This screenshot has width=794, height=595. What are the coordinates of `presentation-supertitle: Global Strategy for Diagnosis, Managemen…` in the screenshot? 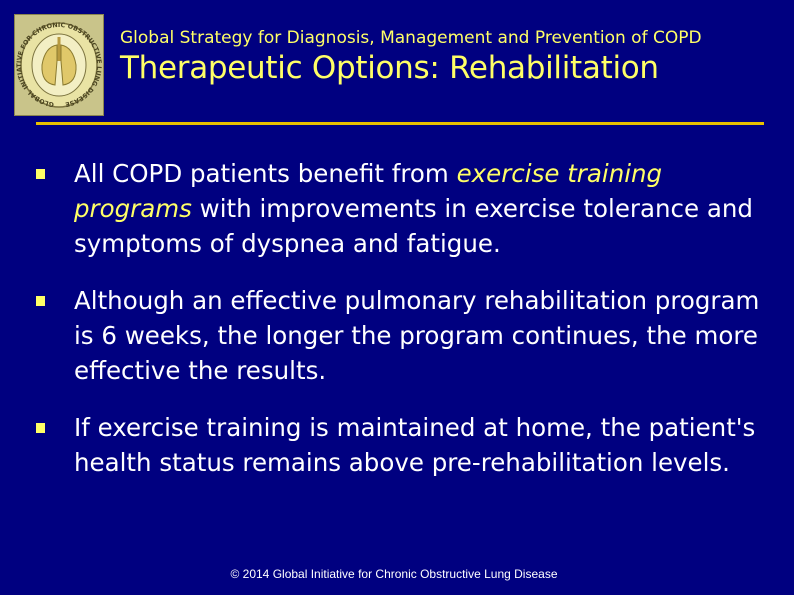 It's located at (411, 38).